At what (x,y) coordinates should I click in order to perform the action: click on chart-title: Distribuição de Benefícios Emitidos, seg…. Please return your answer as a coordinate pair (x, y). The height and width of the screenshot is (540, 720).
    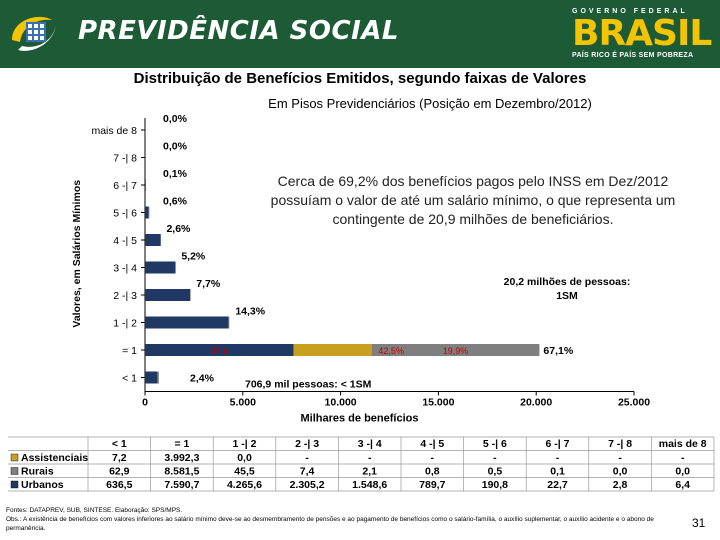
    Looking at the image, I should click on (360, 78).